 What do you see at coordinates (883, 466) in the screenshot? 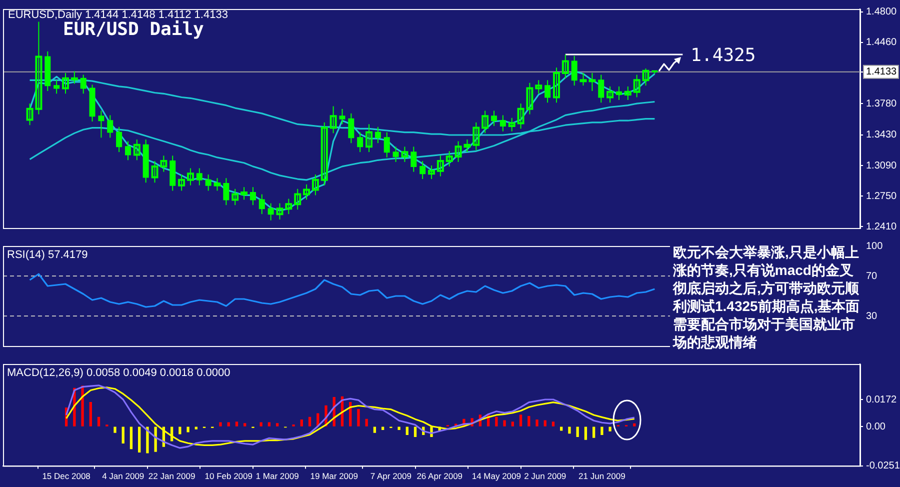
I see `y-tick-label: -0.0251` at bounding box center [883, 466].